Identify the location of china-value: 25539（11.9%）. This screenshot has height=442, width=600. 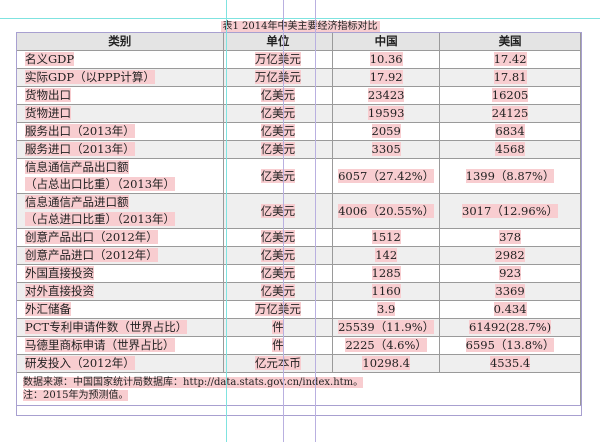
(386, 327).